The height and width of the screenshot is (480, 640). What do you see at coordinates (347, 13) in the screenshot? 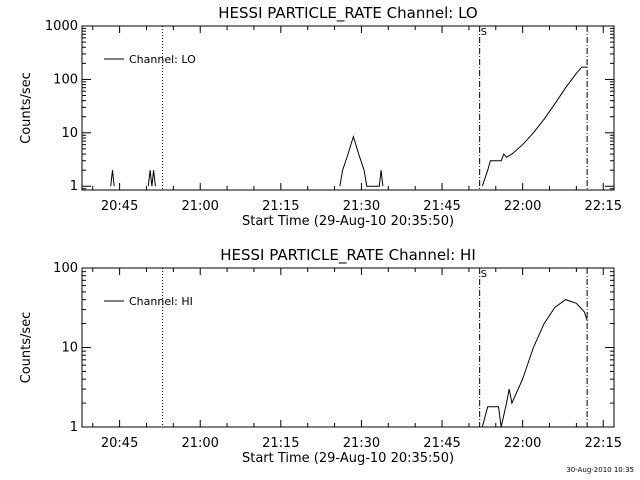
I see `chart-title: HESSI PARTICLE_RATE Channel: LO` at bounding box center [347, 13].